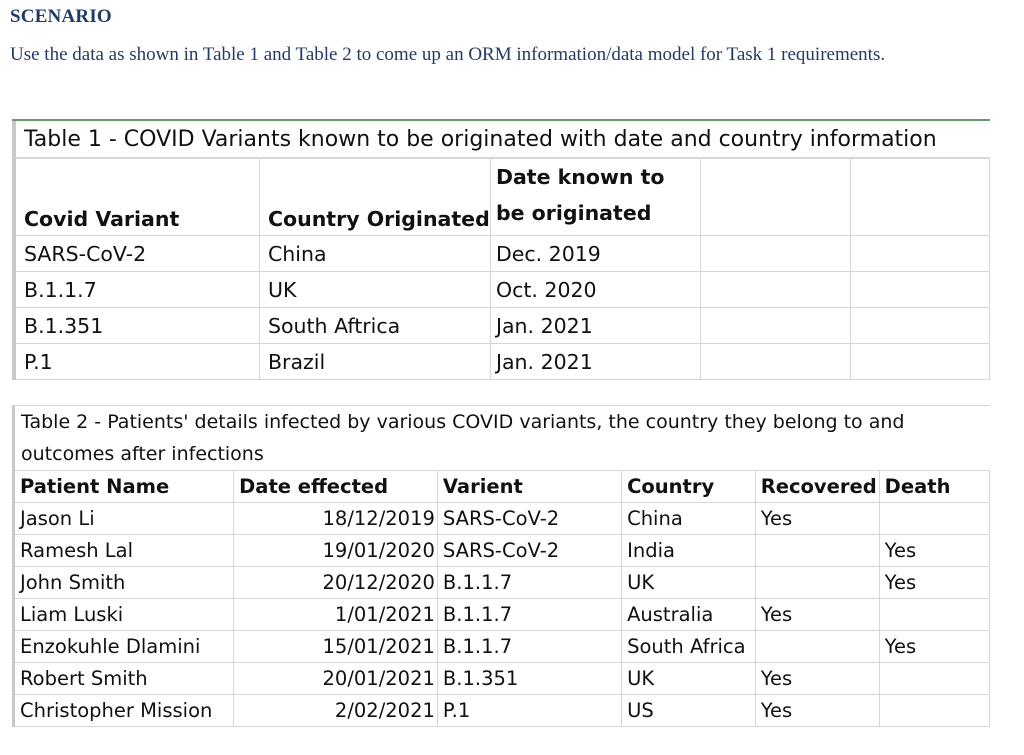 This screenshot has height=755, width=1024. I want to click on table2-cell: 20/01/2021, so click(335, 678).